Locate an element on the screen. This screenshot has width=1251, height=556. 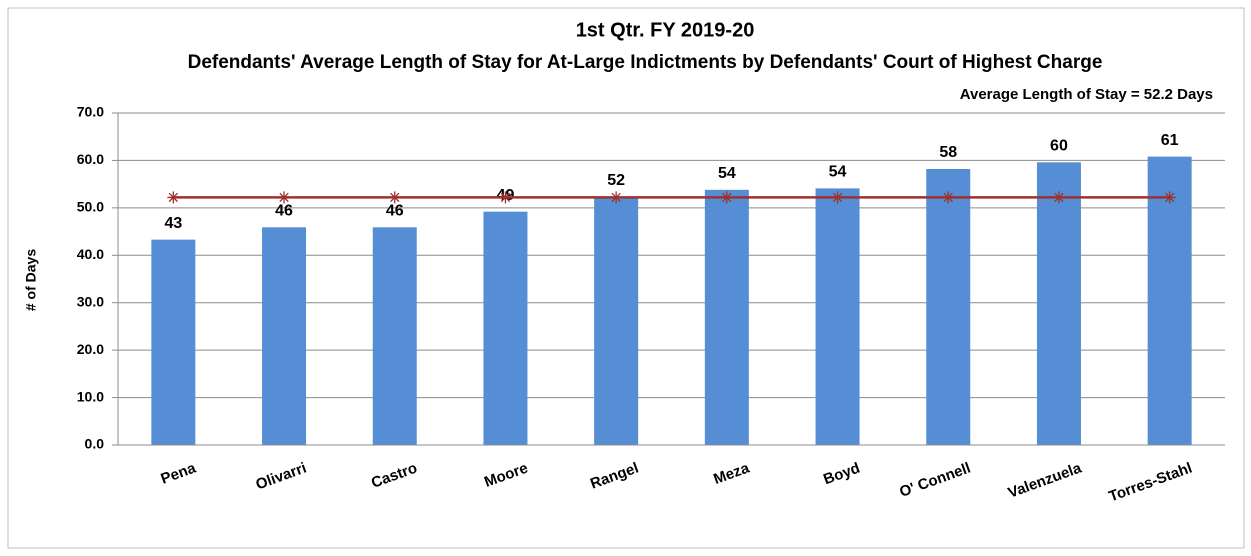
chart-title: 1st Qtr. FY 2019-20 is located at coordinates (665, 30).